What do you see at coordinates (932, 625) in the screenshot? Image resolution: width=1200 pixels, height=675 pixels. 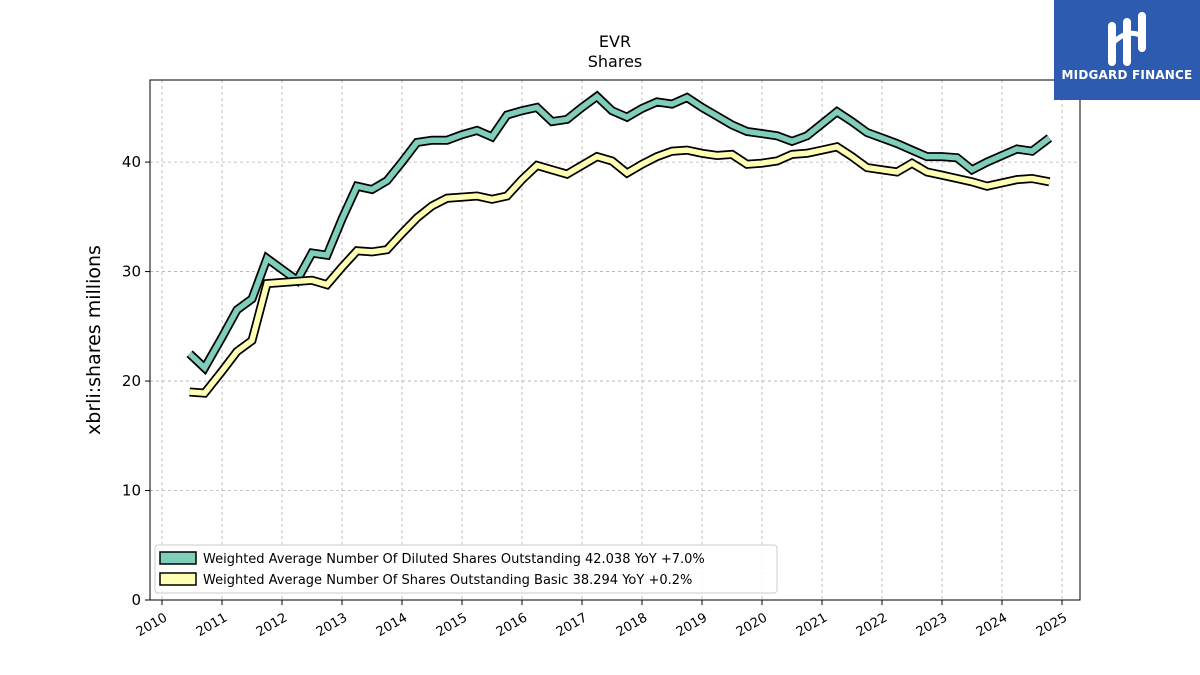 I see `x-tick-label: 2023` at bounding box center [932, 625].